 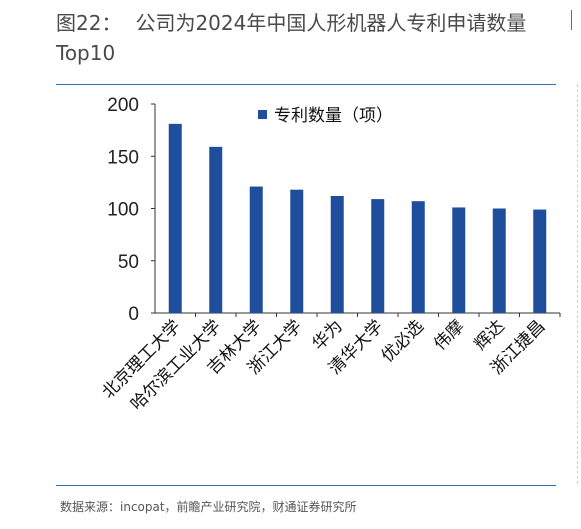 What do you see at coordinates (208, 507) in the screenshot?
I see `source-note: 数据来源：incopat，前瞻产业研究院，财通证券研究所` at bounding box center [208, 507].